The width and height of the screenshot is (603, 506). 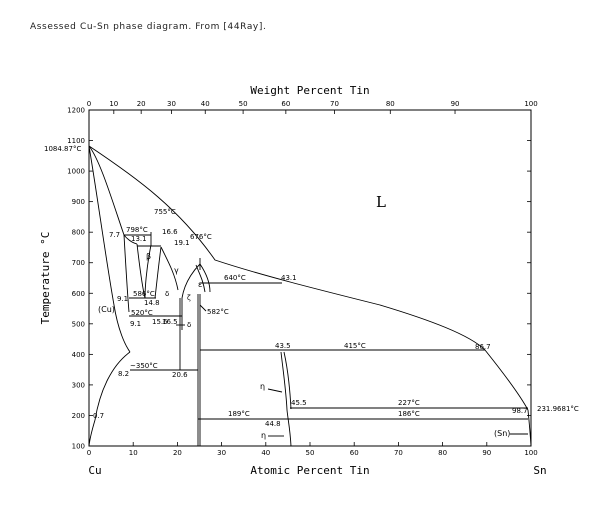 What do you see at coordinates (78, 294) in the screenshot?
I see `y-tick-label: 600` at bounding box center [78, 294].